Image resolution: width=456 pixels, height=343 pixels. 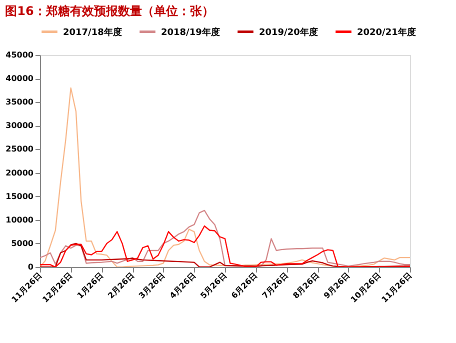 What do you see at coordinates (22, 243) in the screenshot?
I see `y-tick-label: 5000` at bounding box center [22, 243].